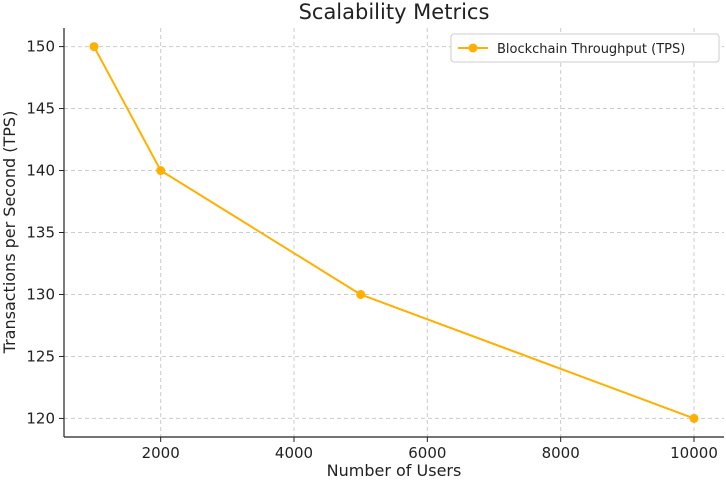 Image resolution: width=726 pixels, height=480 pixels. Describe the element at coordinates (161, 453) in the screenshot. I see `x-tick-label: 2000` at that location.